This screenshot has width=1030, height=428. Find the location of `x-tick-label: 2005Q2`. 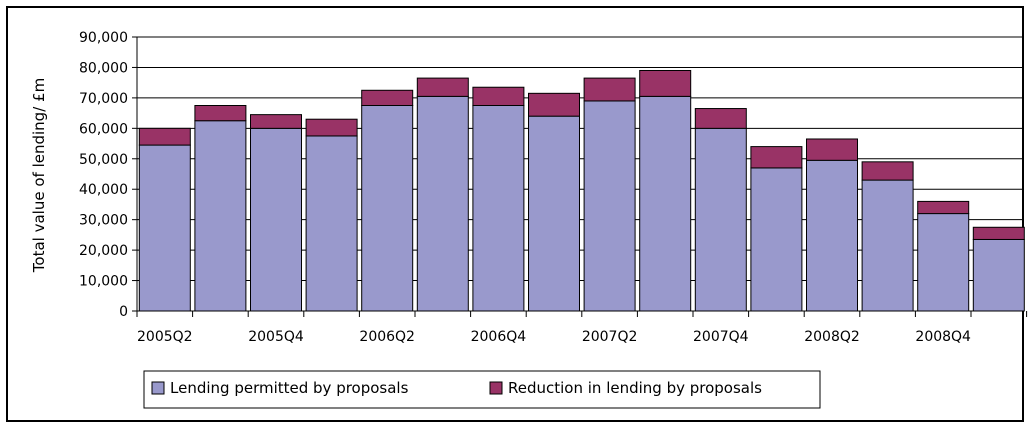

x-tick-label: 2005Q2 is located at coordinates (165, 337).